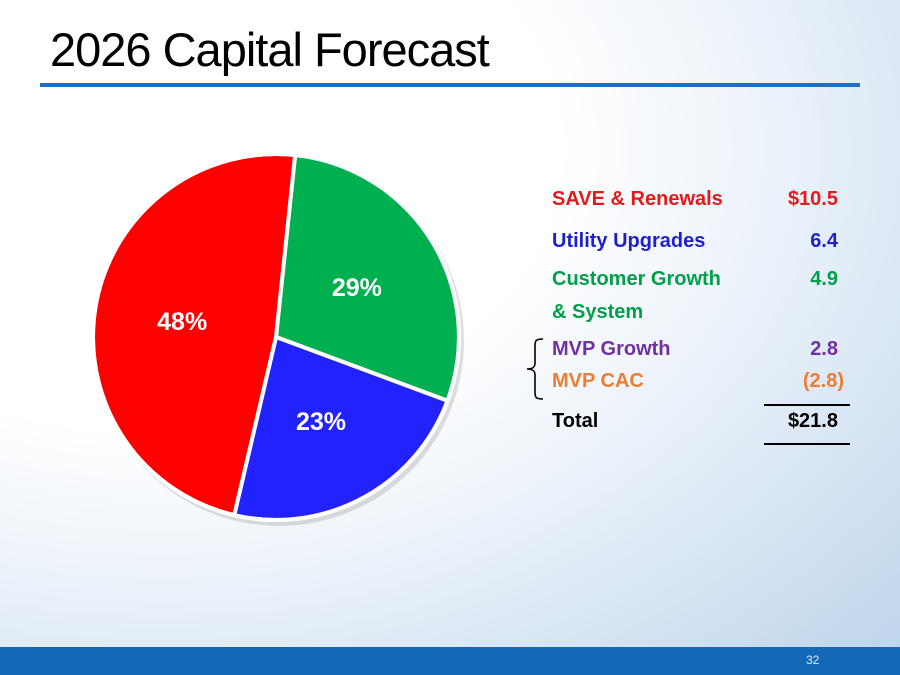 This screenshot has width=900, height=675. I want to click on total-value: $21.8, so click(812, 421).